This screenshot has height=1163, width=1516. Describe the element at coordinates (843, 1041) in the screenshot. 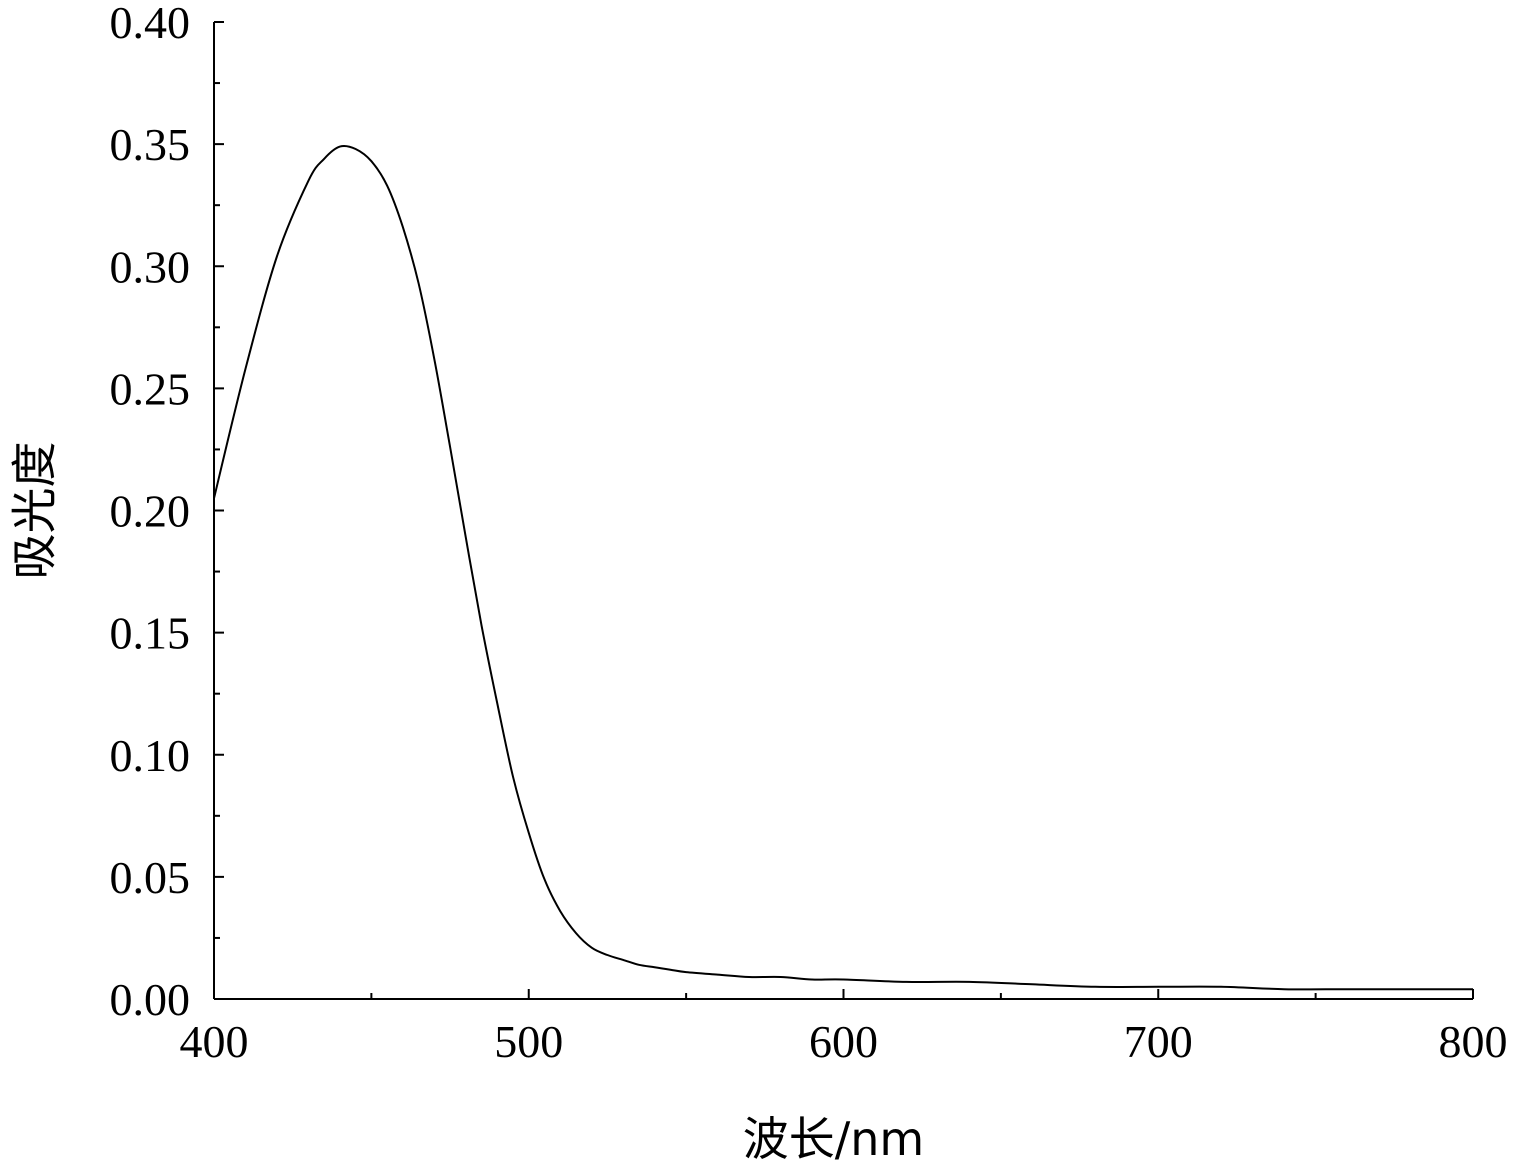

I see `x-tick-label: 600` at that location.